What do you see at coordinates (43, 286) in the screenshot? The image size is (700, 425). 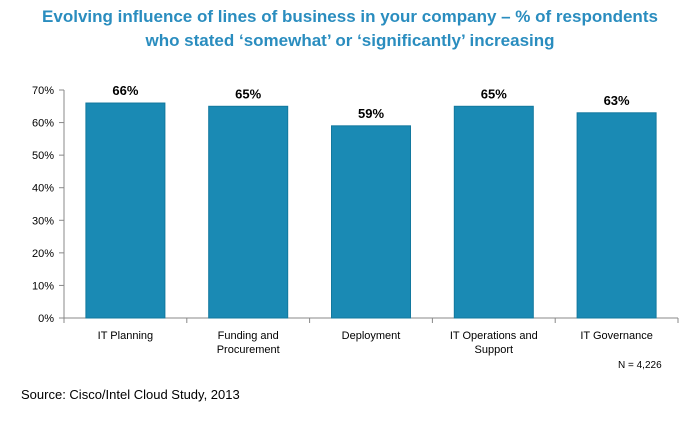 I see `y-tick-label: 10%` at bounding box center [43, 286].